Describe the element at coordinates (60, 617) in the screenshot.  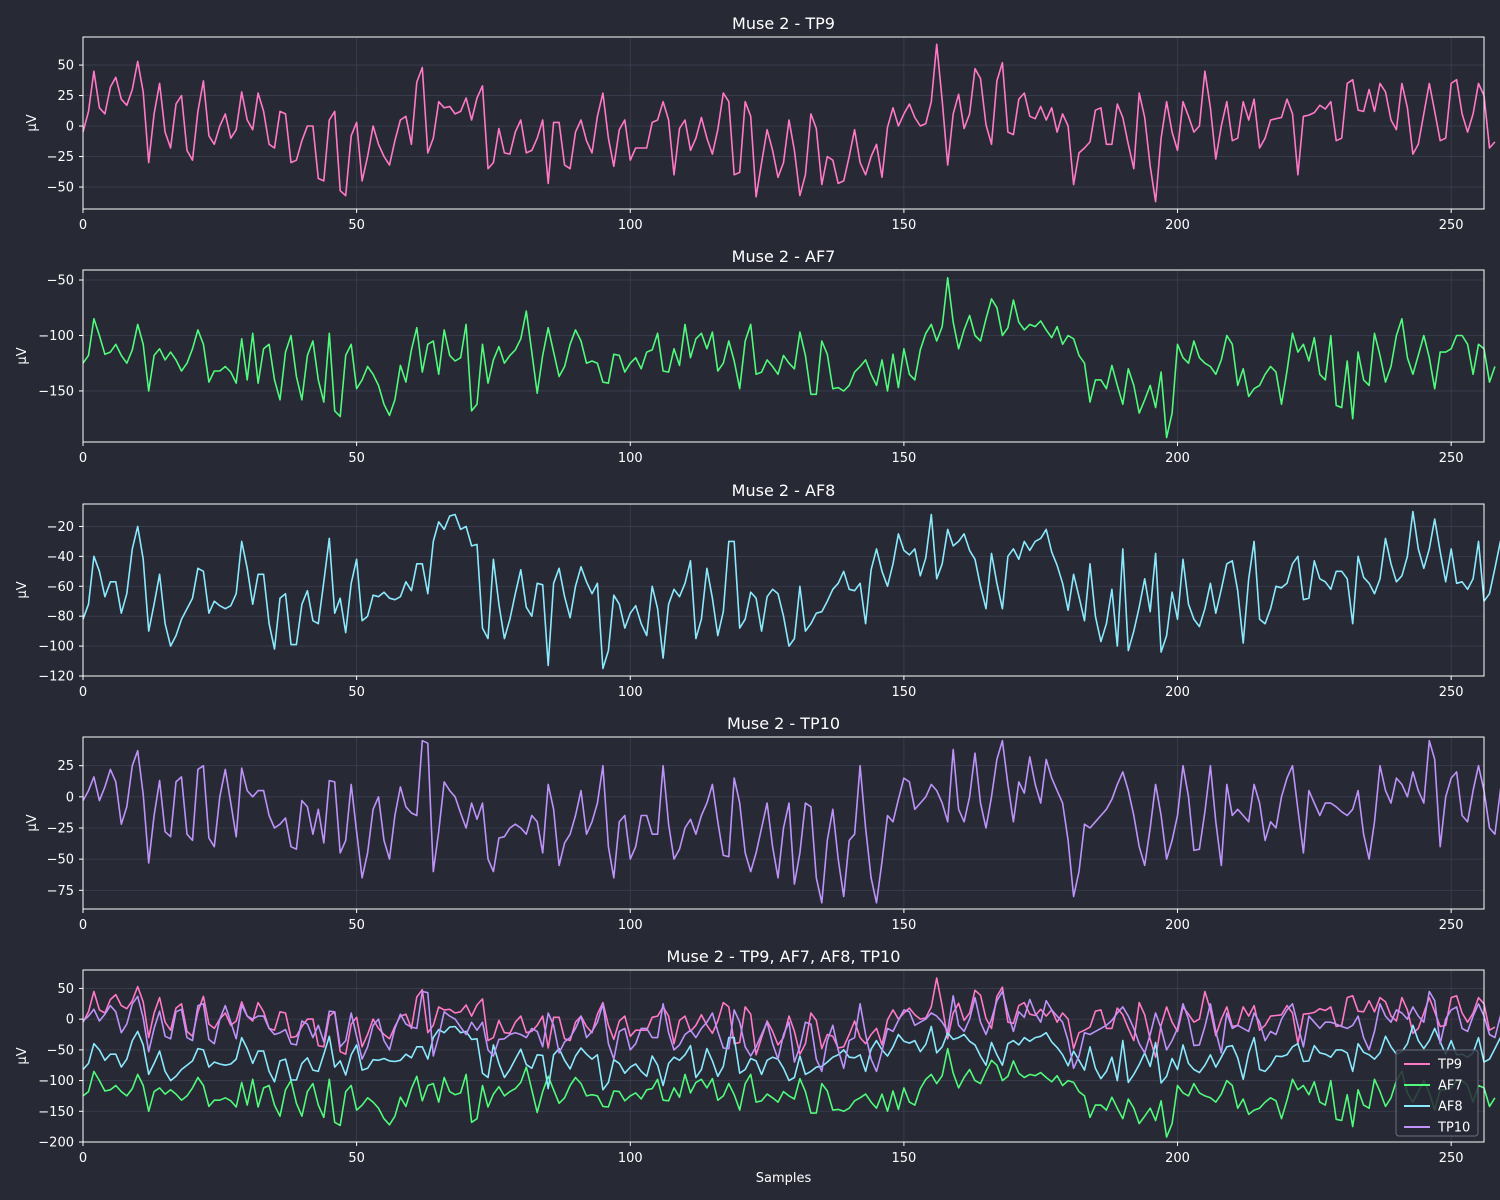
I see `y-tick-label: −80` at that location.